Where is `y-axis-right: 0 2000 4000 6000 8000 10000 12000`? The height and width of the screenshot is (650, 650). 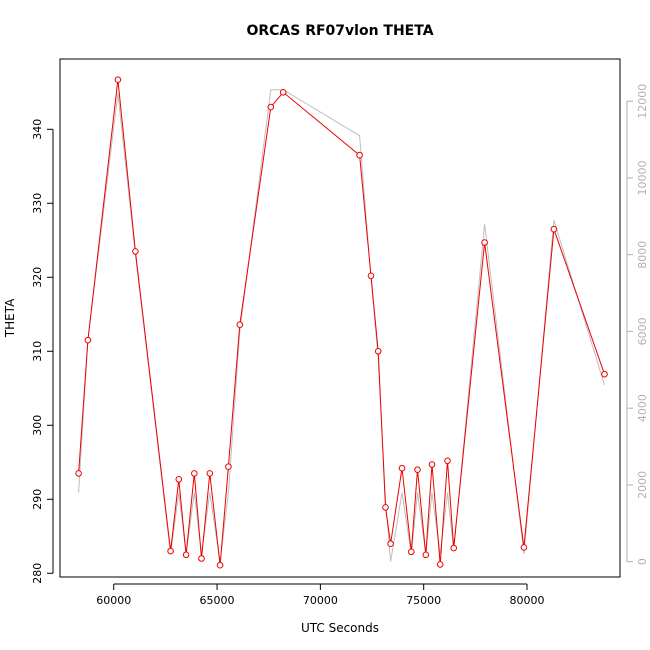
y-axis-right: 0 2000 4000 6000 8000 10000 12000 is located at coordinates (637, 324).